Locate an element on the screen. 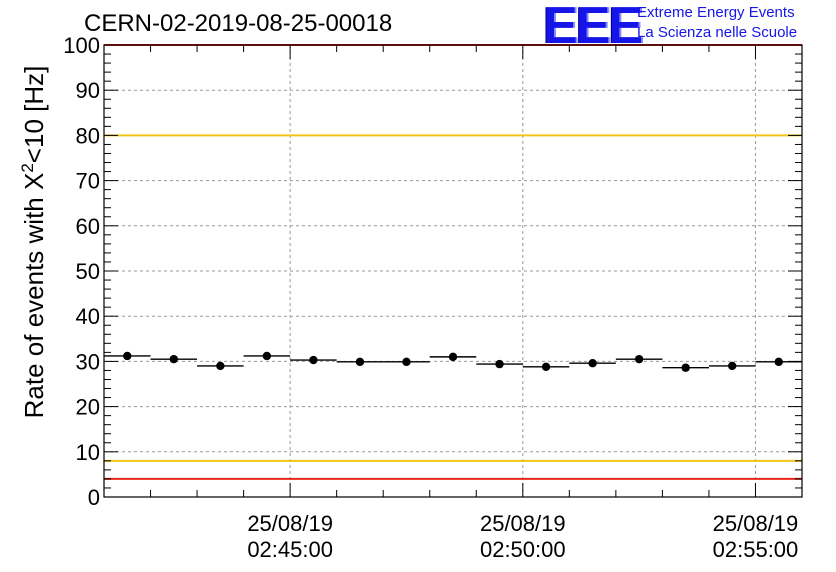 The height and width of the screenshot is (572, 836). data-points is located at coordinates (453, 361).